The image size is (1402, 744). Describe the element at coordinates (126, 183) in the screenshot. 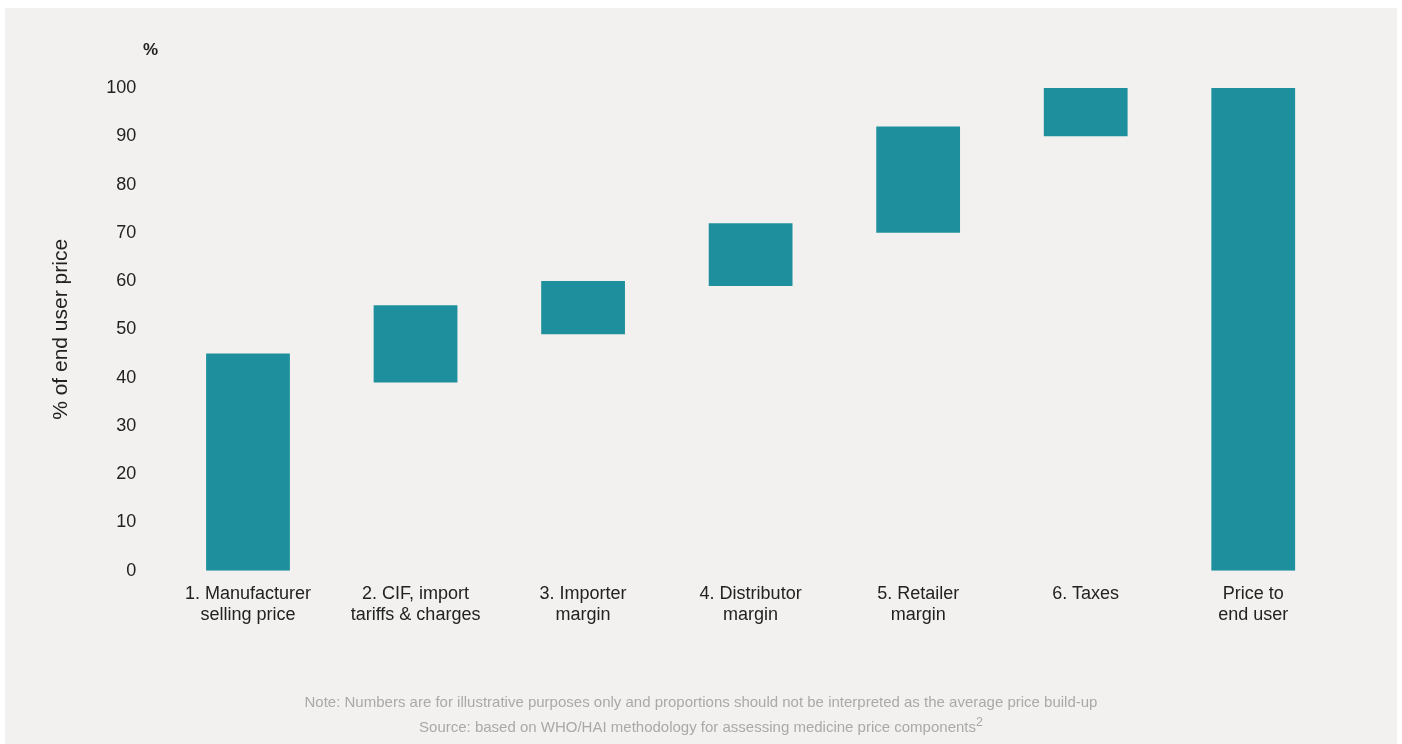

I see `y-tick-label: 80` at that location.